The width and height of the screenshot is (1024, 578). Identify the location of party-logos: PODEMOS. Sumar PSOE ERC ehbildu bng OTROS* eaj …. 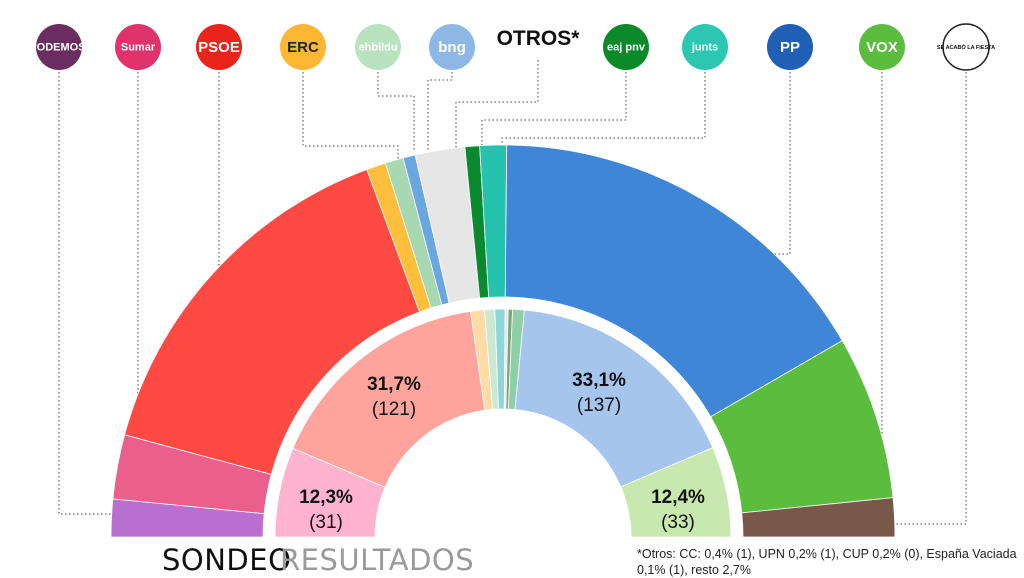
(512, 47).